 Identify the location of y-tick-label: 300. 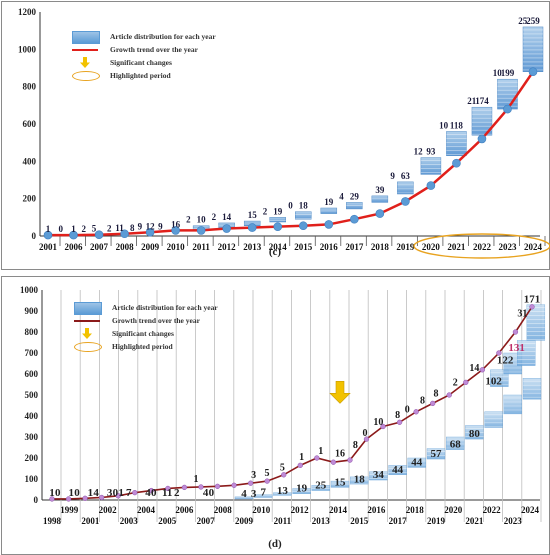
(32, 437).